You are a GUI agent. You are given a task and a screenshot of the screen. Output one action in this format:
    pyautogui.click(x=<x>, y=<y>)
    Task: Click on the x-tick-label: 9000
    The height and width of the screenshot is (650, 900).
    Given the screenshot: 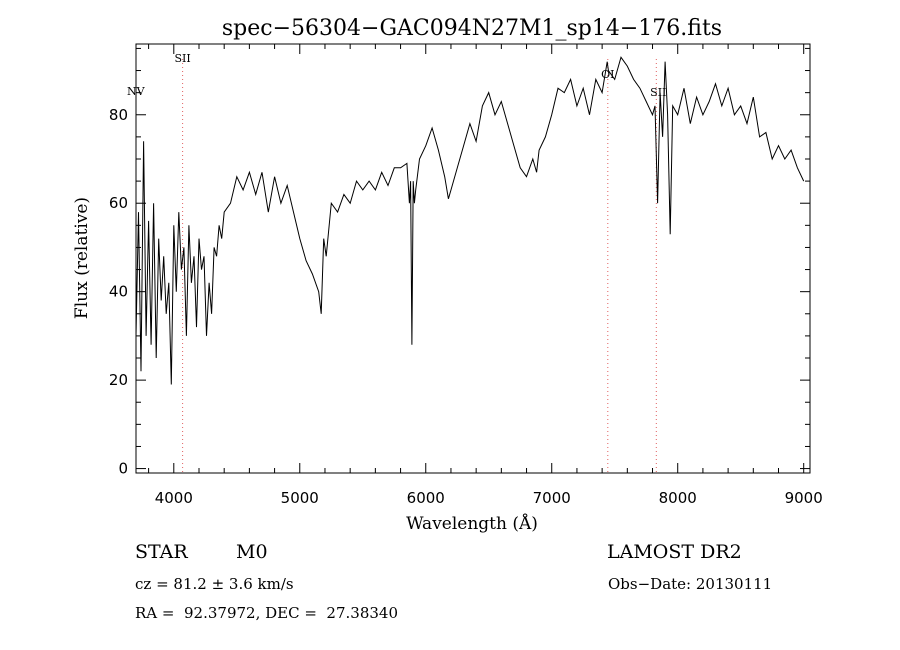 What is the action you would take?
    pyautogui.click(x=804, y=498)
    